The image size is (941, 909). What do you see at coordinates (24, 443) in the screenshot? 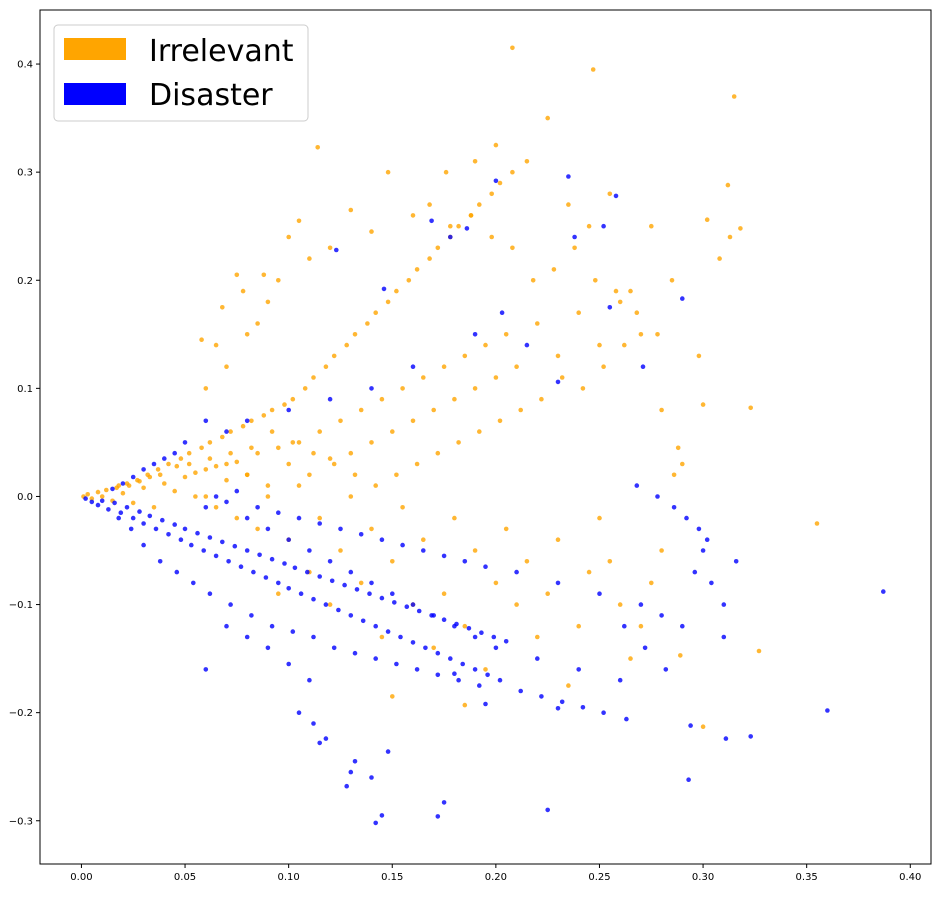
I see `y-axis: −0.3 −0.2 −0.1 0.0 0.1 0.2 0.3 0.4` at bounding box center [24, 443].